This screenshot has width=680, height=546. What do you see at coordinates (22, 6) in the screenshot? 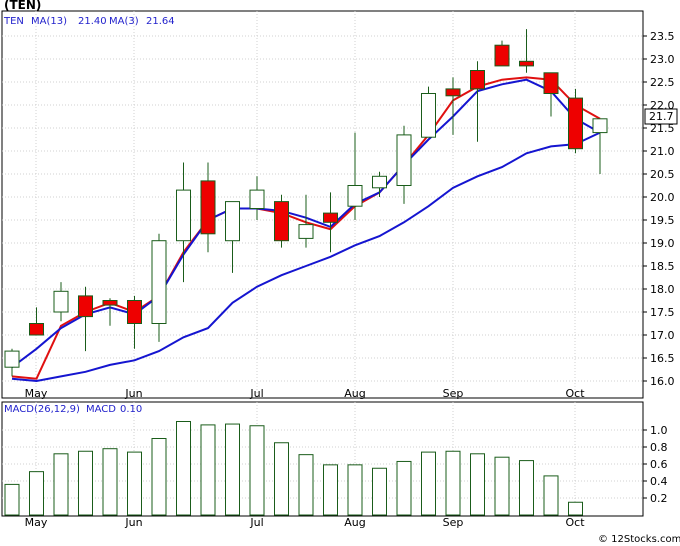
I see `chart-title: (TEN)` at bounding box center [22, 6].